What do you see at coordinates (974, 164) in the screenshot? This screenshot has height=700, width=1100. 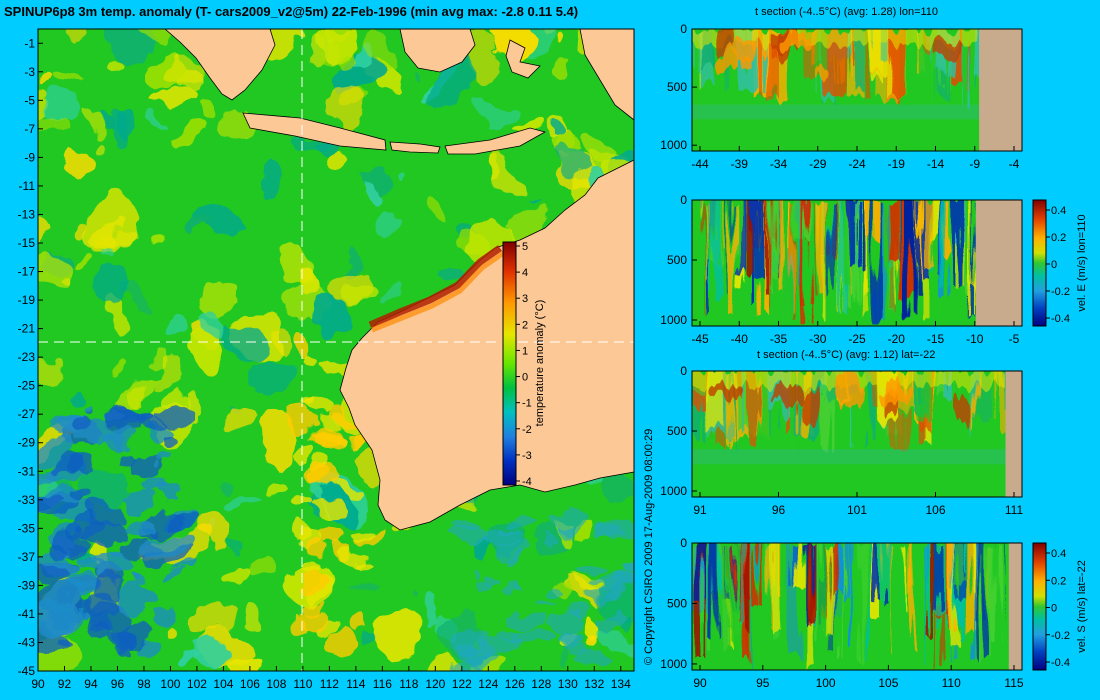 I see `section-x-tick-label: -9` at bounding box center [974, 164].